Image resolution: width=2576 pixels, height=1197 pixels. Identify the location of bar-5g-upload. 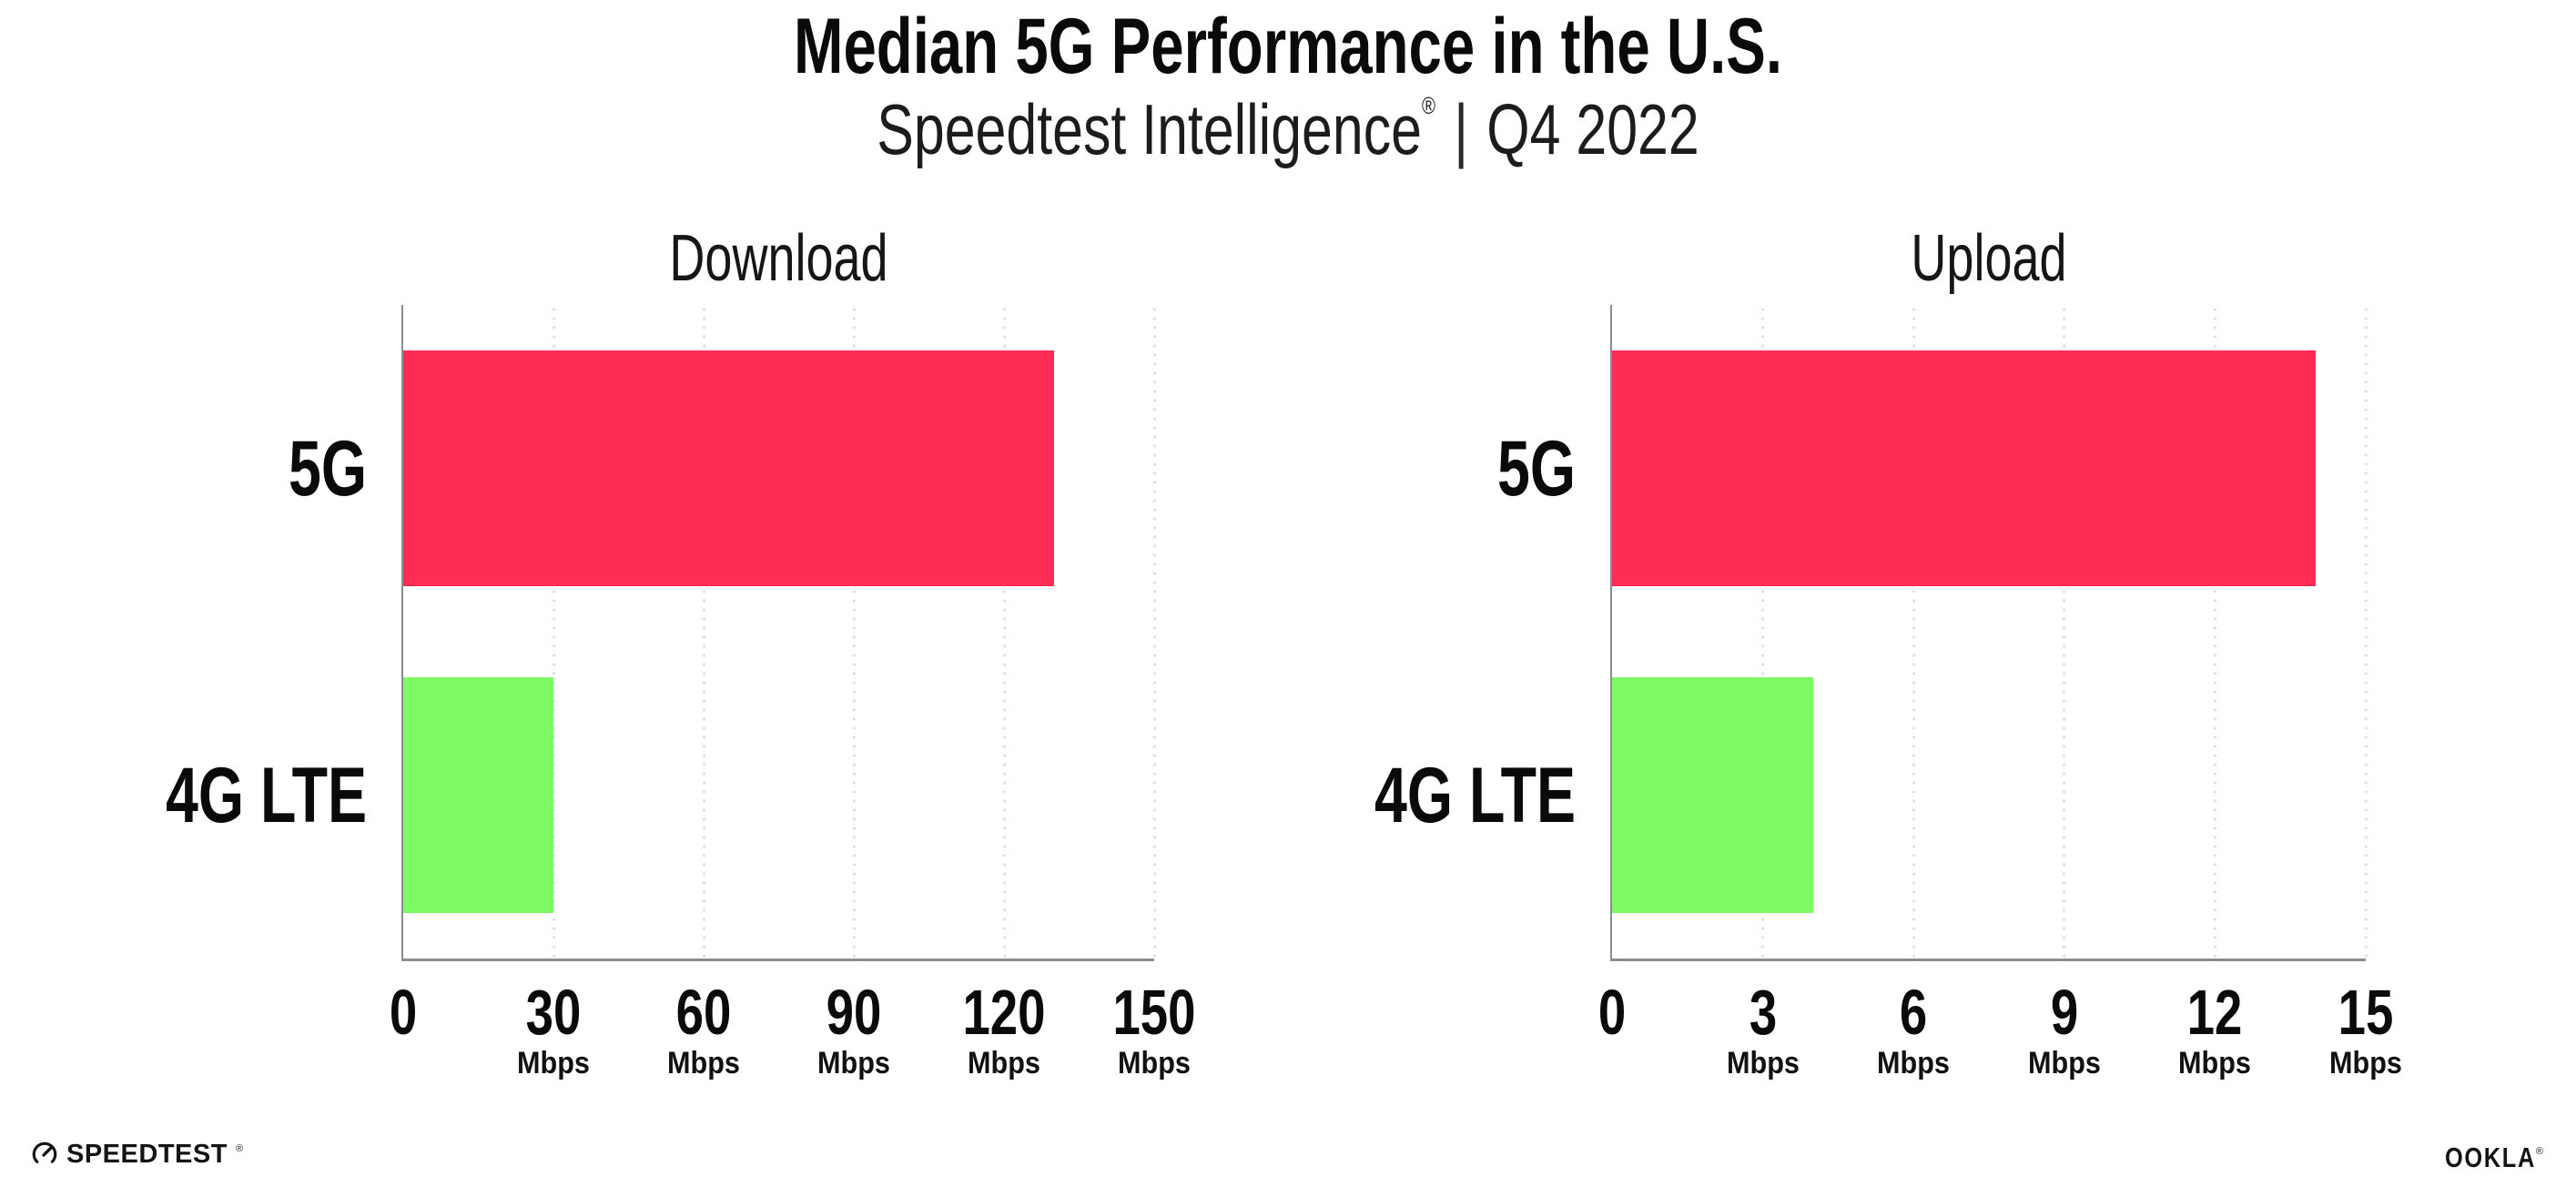
(1964, 468).